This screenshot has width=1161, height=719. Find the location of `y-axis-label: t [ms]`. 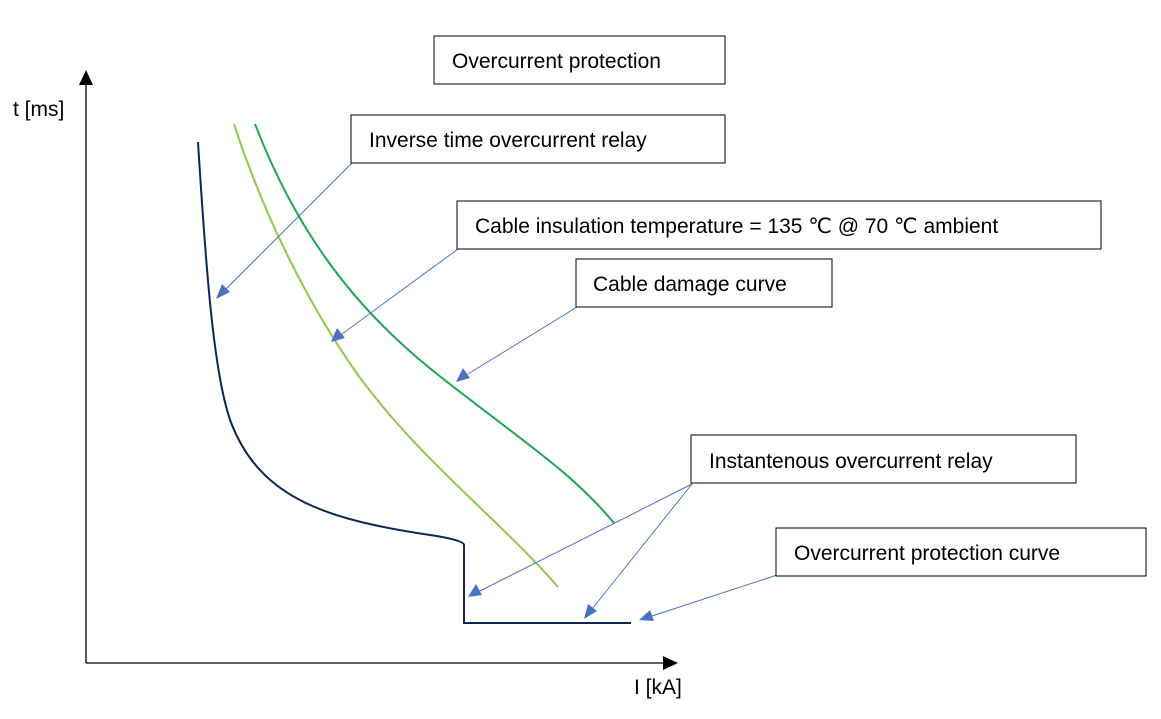

y-axis-label: t [ms] is located at coordinates (38, 109).